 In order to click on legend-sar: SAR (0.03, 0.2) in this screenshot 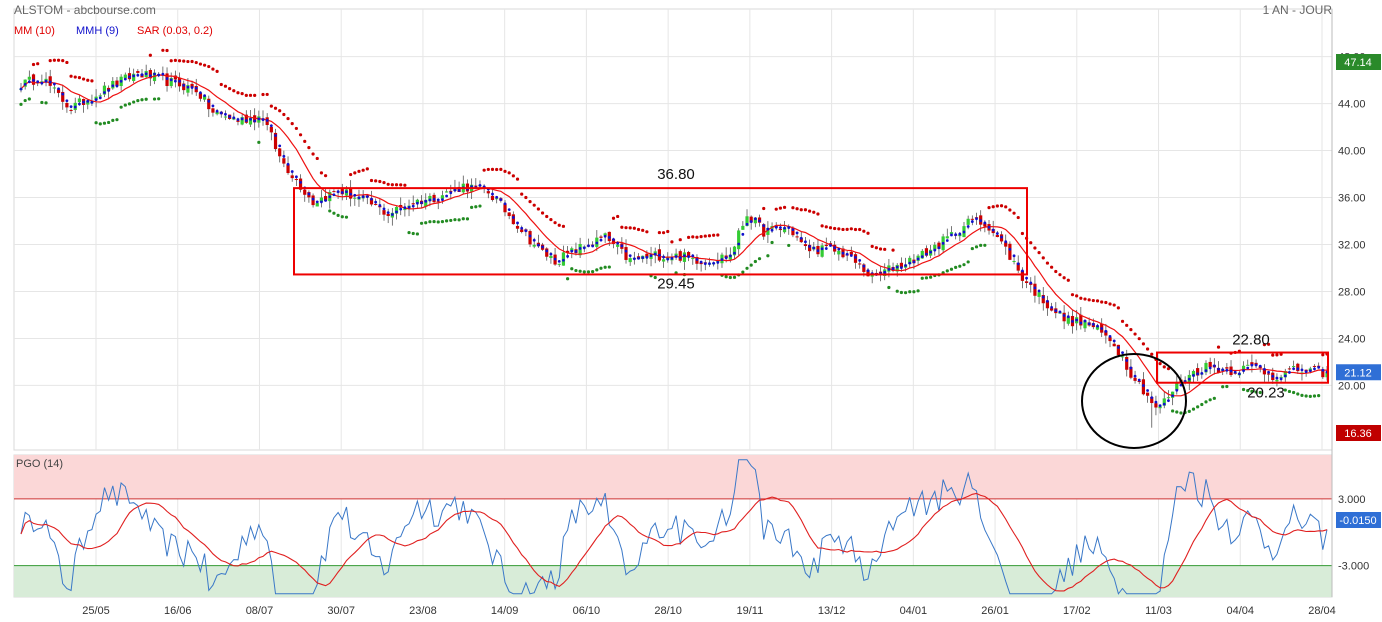, I will do `click(175, 31)`.